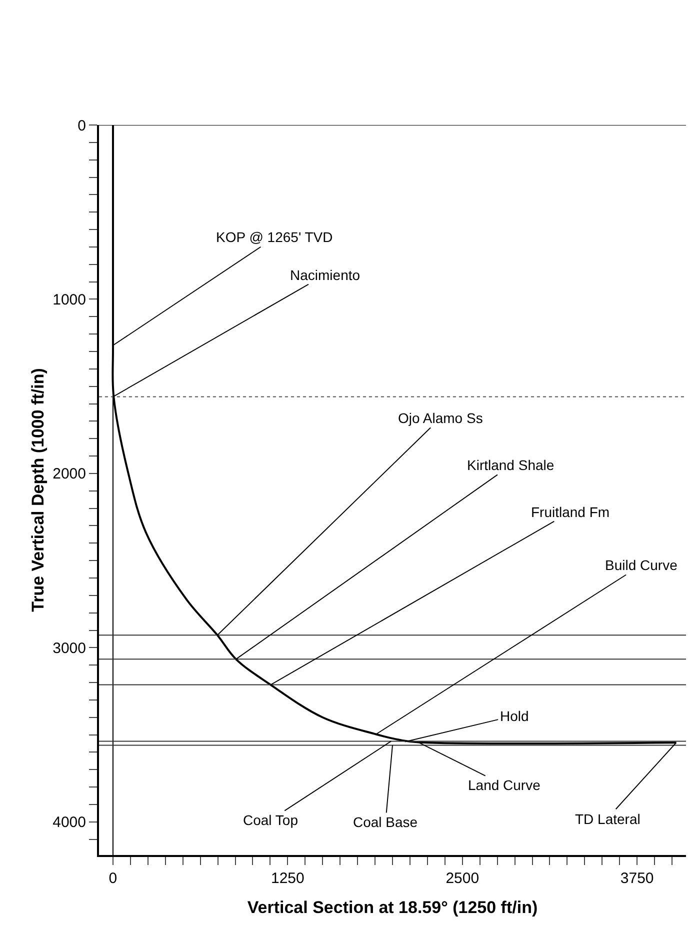 The height and width of the screenshot is (932, 693). Describe the element at coordinates (641, 565) in the screenshot. I see `annotation: Build Curve` at that location.